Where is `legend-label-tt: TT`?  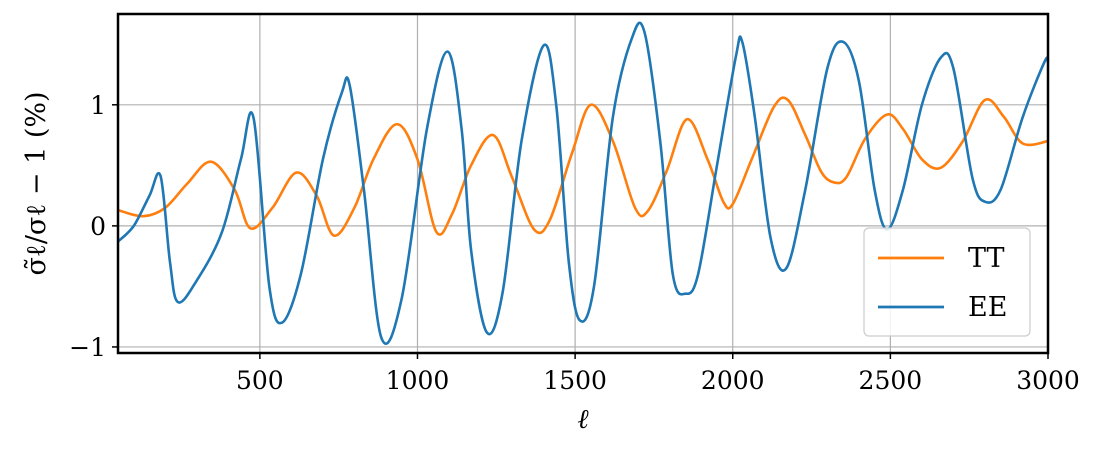 legend-label-tt: TT is located at coordinates (986, 258).